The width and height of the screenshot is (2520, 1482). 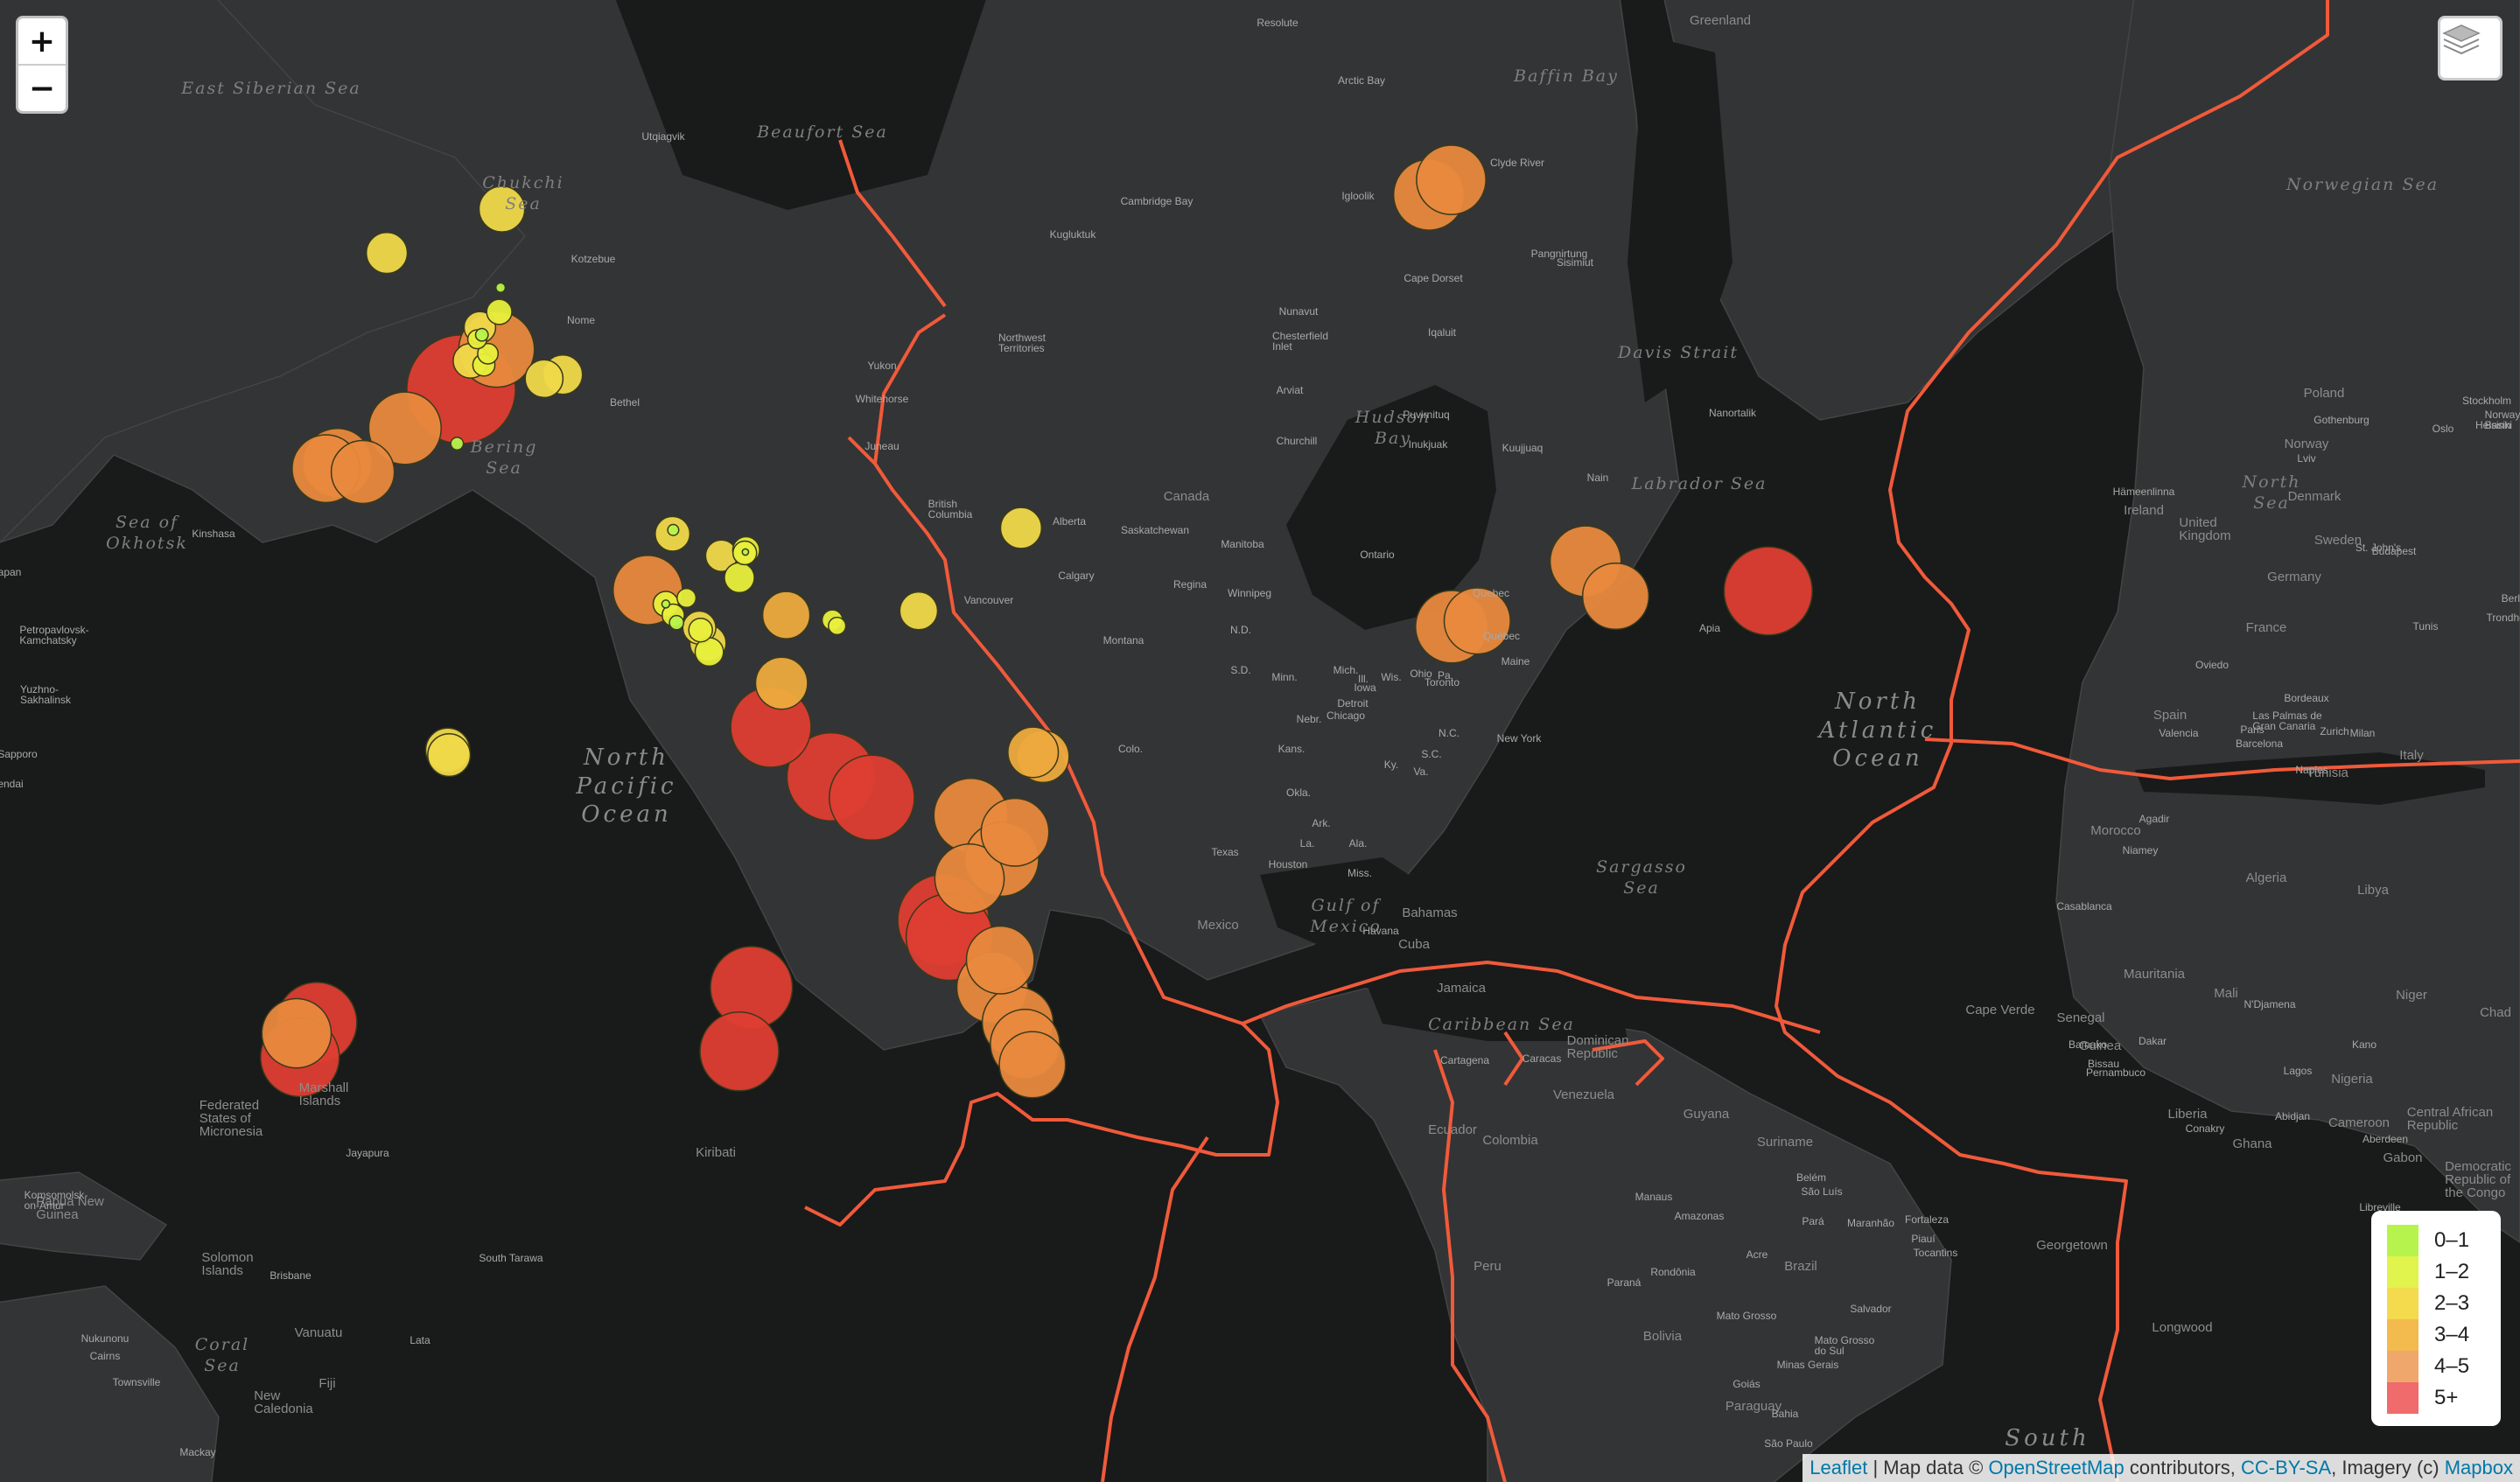 I want to click on legend-item: 3–4, so click(x=2437, y=1335).